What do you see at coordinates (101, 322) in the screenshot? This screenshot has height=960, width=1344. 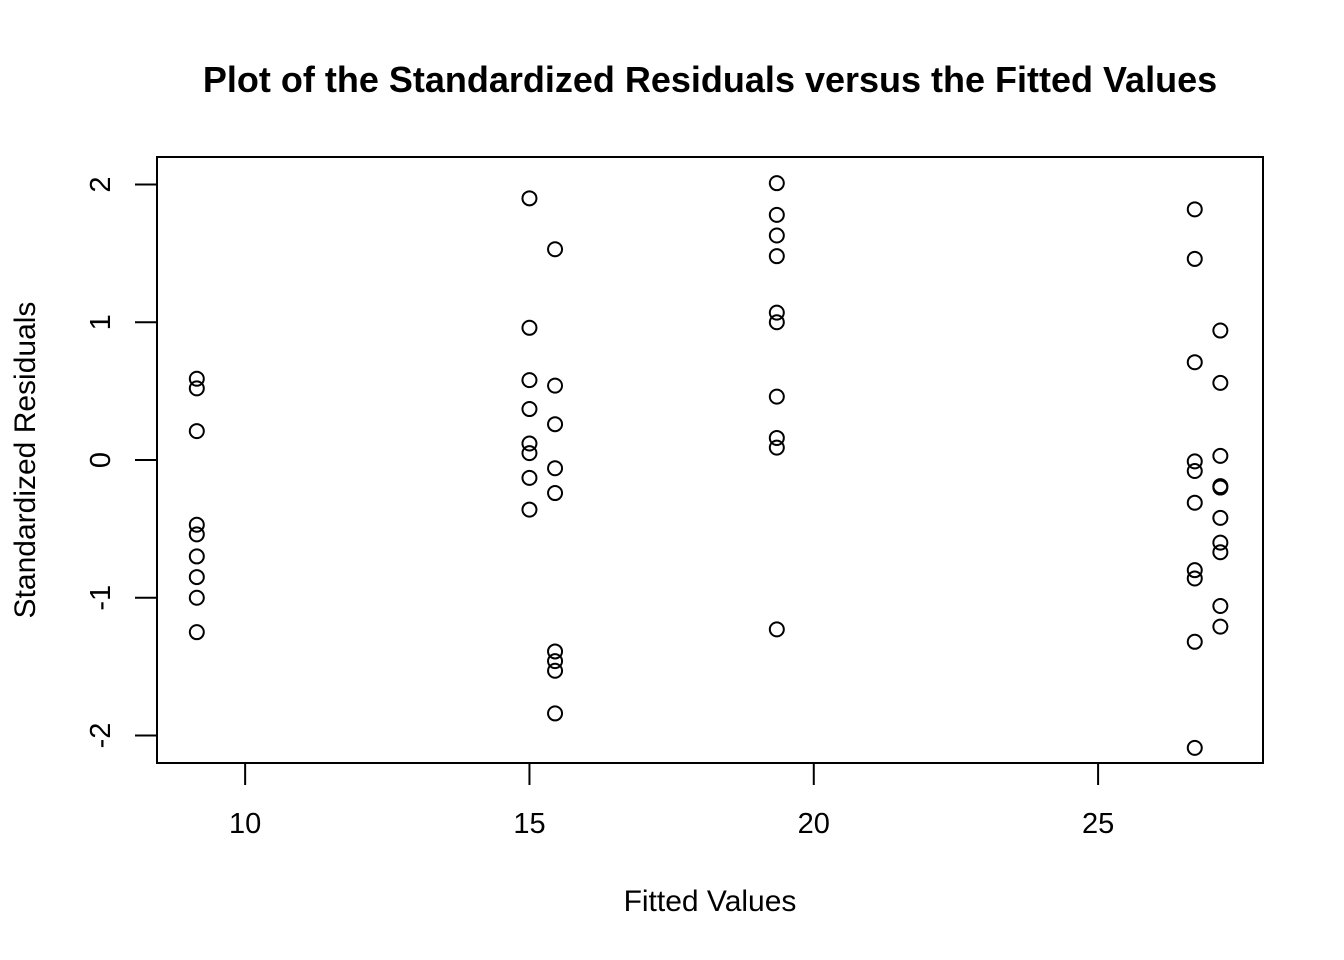 I see `y-tick-label: 1` at bounding box center [101, 322].